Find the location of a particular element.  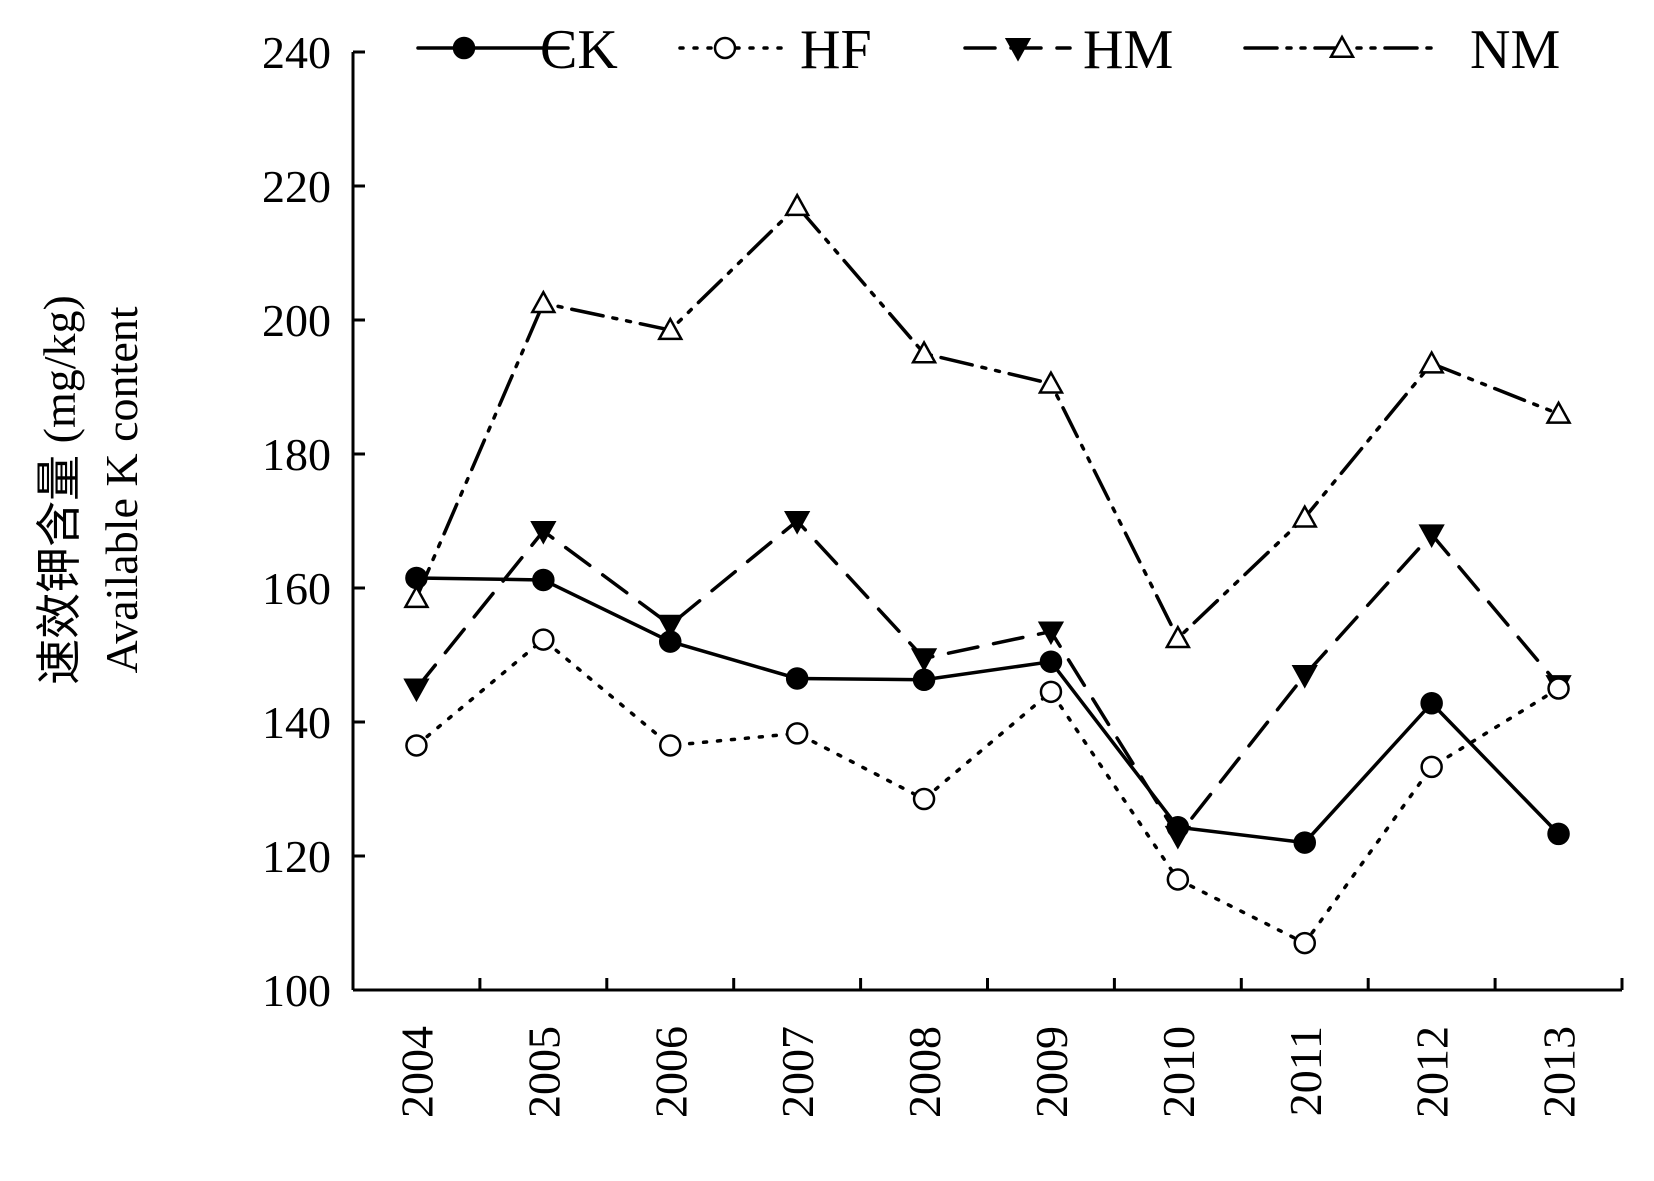

legend-label-hf: HF is located at coordinates (836, 50).